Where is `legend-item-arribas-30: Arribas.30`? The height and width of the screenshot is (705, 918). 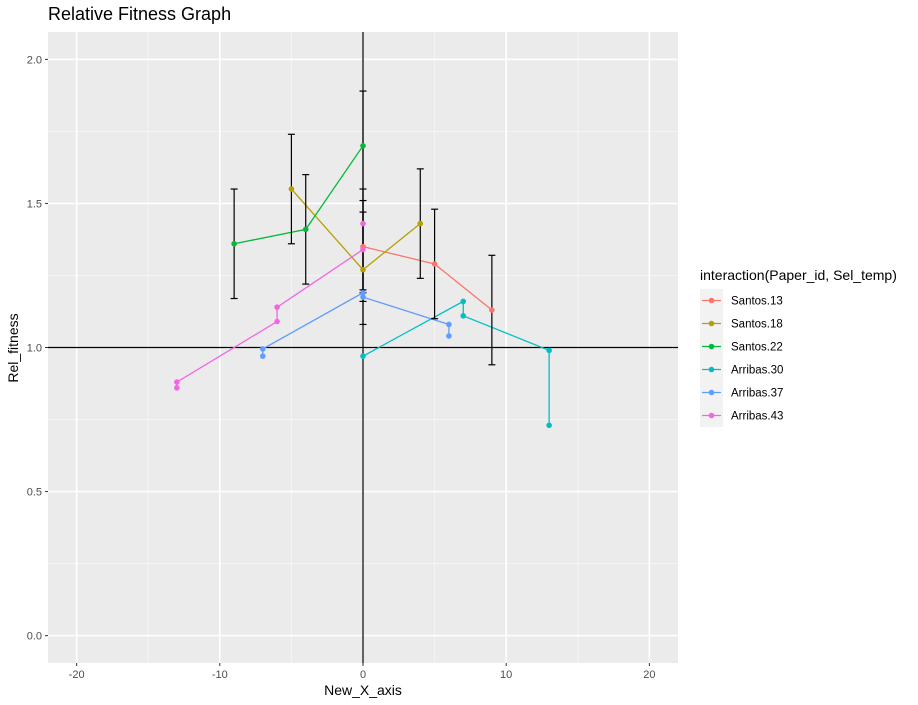
legend-item-arribas-30: Arribas.30 is located at coordinates (742, 371).